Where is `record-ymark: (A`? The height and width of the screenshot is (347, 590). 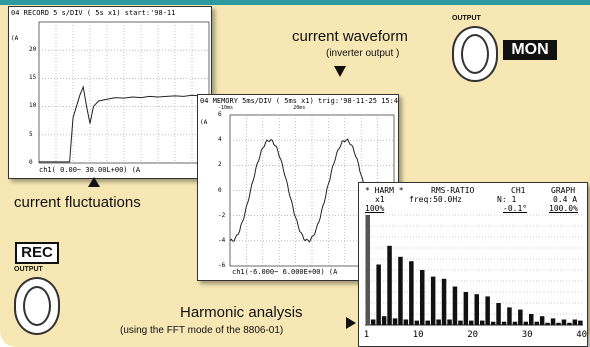 record-ymark: (A is located at coordinates (15, 38).